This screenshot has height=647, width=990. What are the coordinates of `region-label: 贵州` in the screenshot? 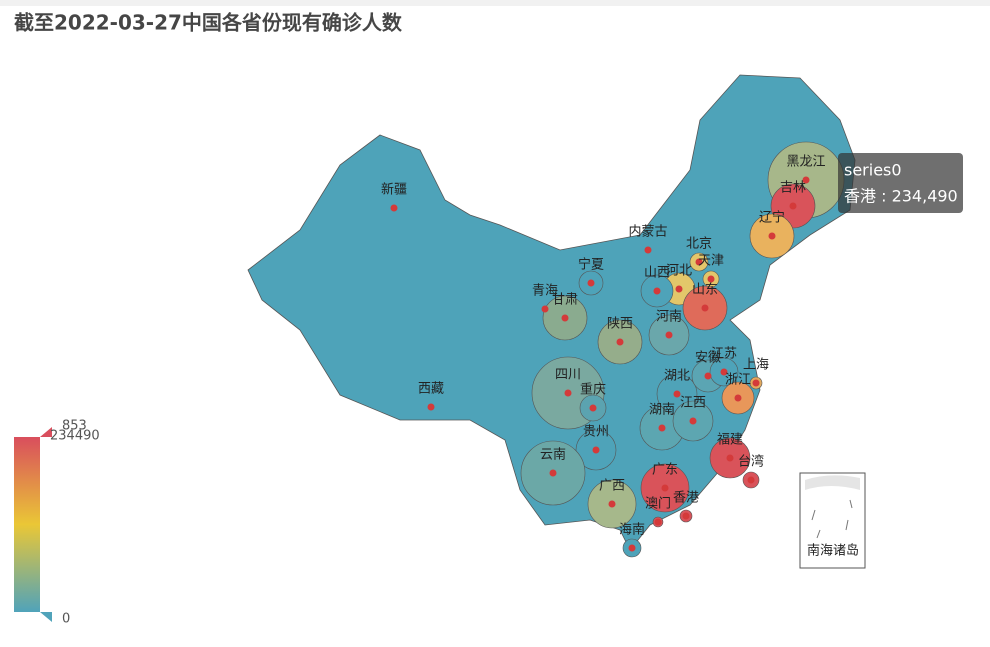 It's located at (596, 432).